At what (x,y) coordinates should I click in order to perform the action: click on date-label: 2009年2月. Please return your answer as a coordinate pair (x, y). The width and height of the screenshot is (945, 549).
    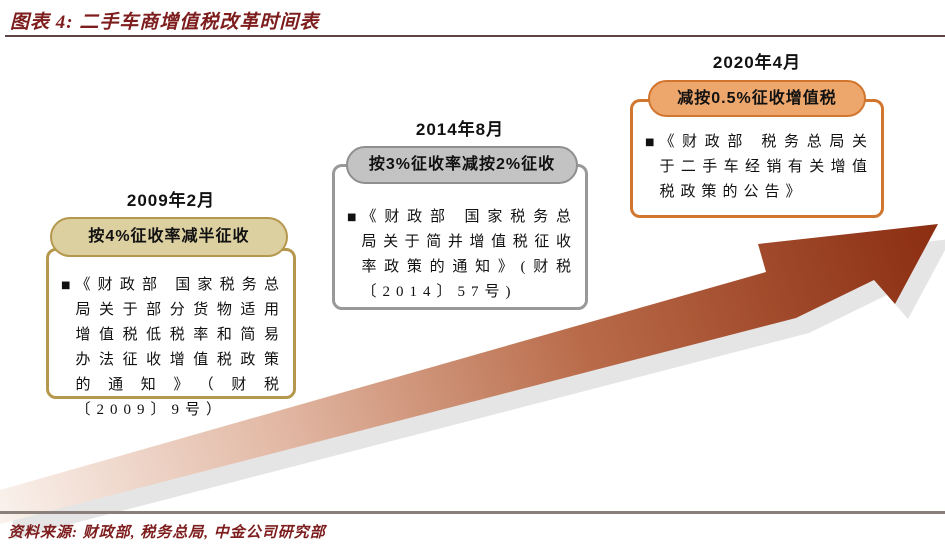
    Looking at the image, I should click on (171, 200).